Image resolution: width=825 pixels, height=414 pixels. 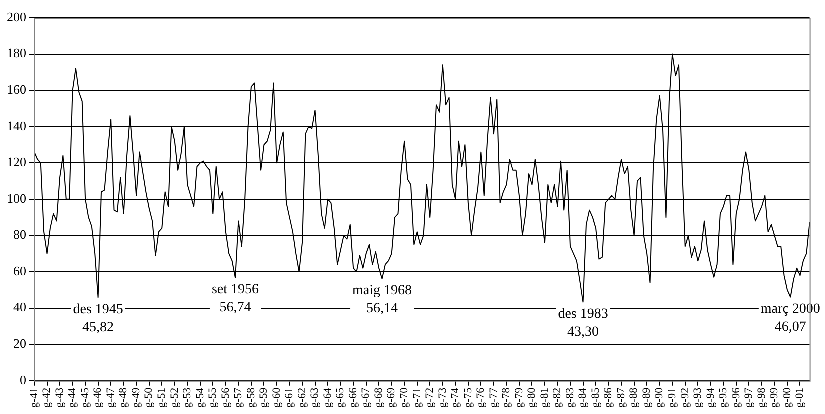 What do you see at coordinates (762, 397) in the screenshot?
I see `x-tick-label: g-98` at bounding box center [762, 397].